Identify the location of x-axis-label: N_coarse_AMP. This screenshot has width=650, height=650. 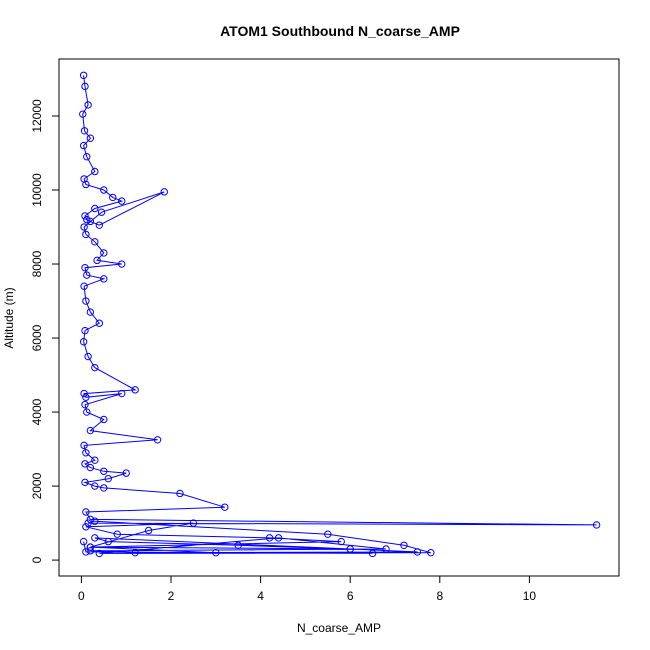
(339, 628).